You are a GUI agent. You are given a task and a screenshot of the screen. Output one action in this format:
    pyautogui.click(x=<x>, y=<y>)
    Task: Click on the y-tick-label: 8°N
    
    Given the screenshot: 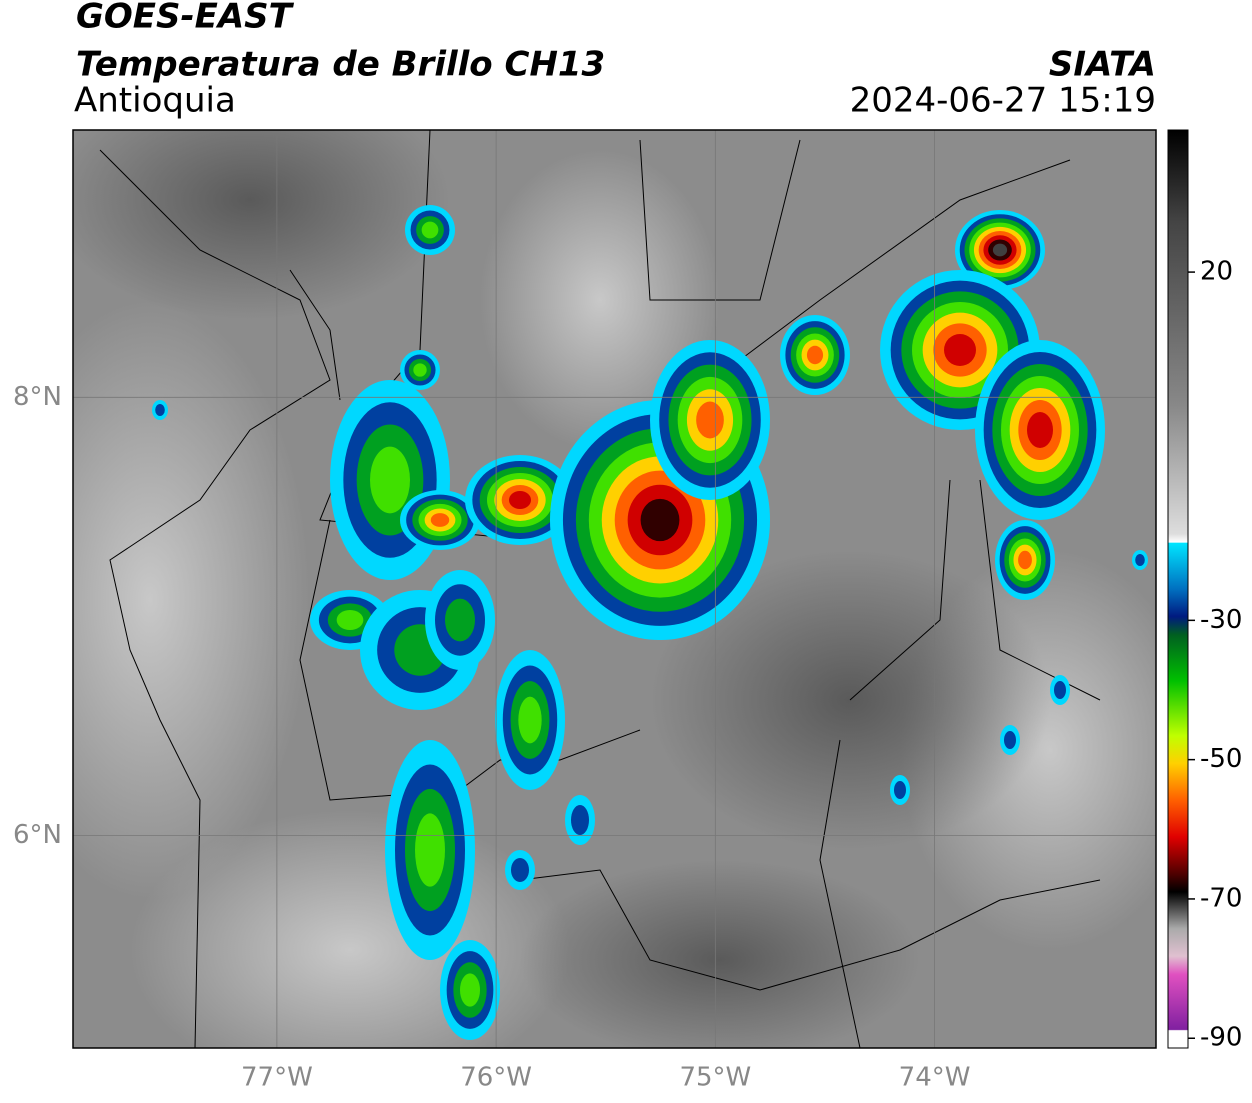 What is the action you would take?
    pyautogui.click(x=37, y=397)
    